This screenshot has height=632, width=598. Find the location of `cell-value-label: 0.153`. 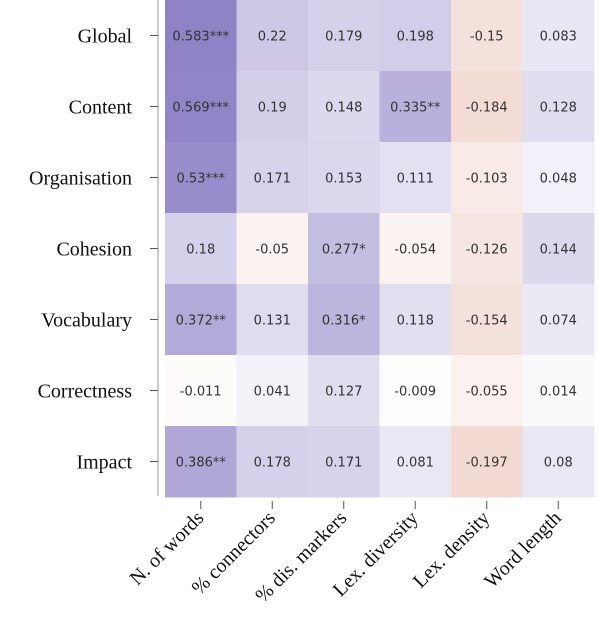

cell-value-label: 0.153 is located at coordinates (343, 179).